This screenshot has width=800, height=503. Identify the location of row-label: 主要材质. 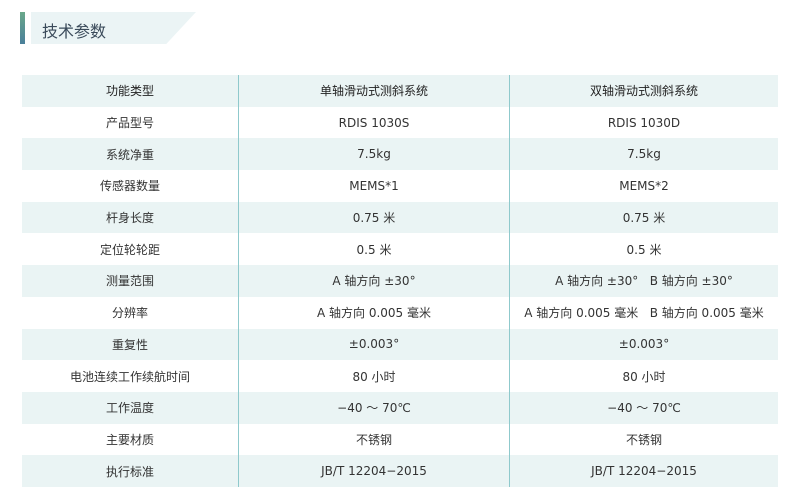
(129, 439).